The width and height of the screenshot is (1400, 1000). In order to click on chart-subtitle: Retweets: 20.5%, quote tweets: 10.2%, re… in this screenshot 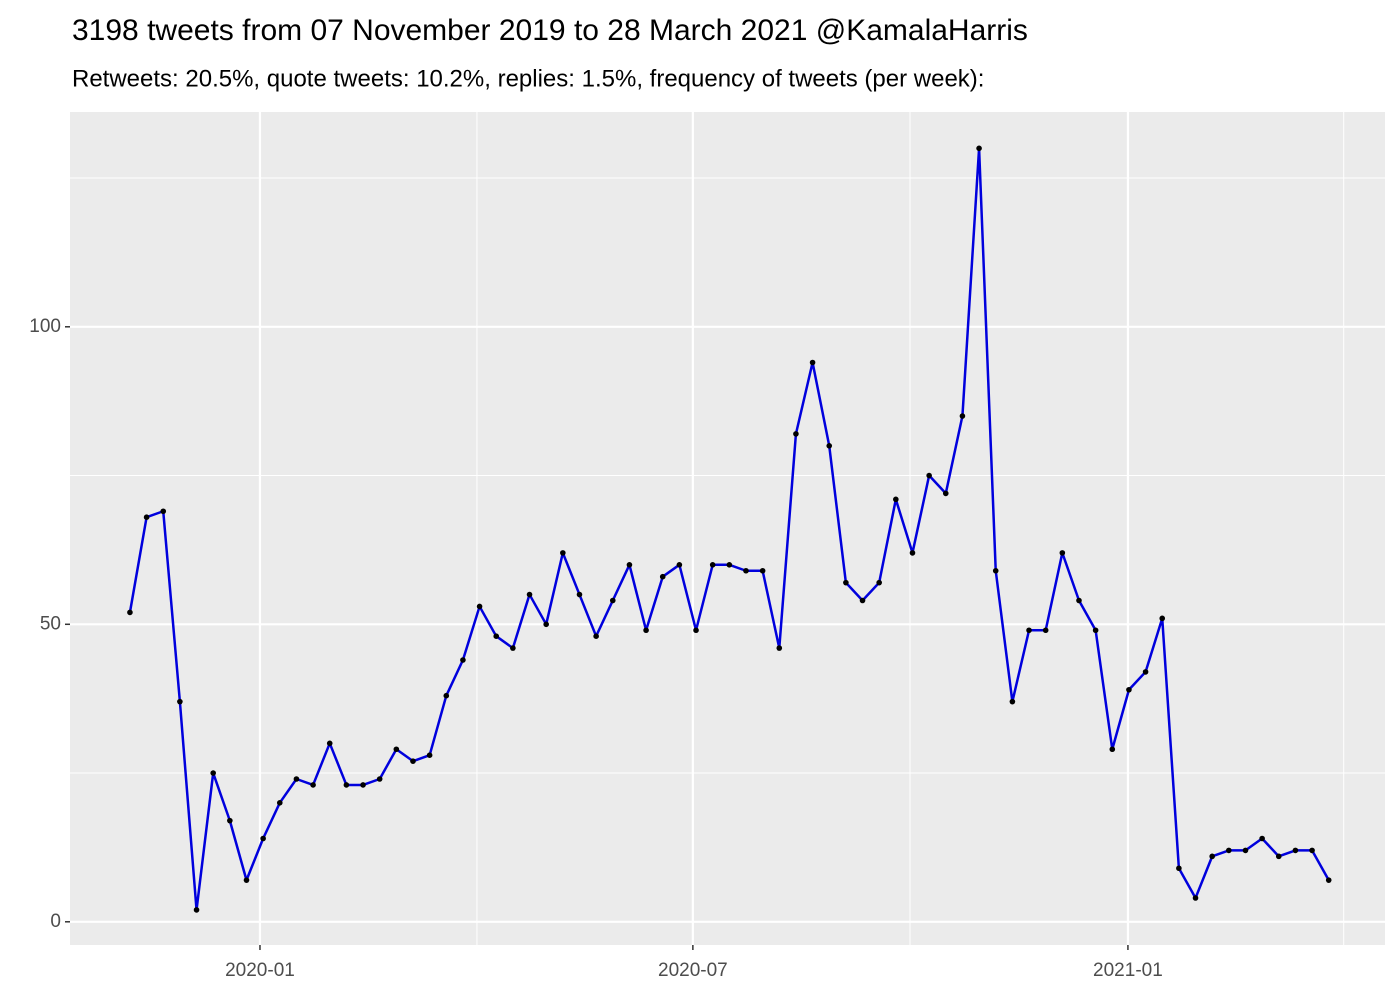, I will do `click(528, 78)`.